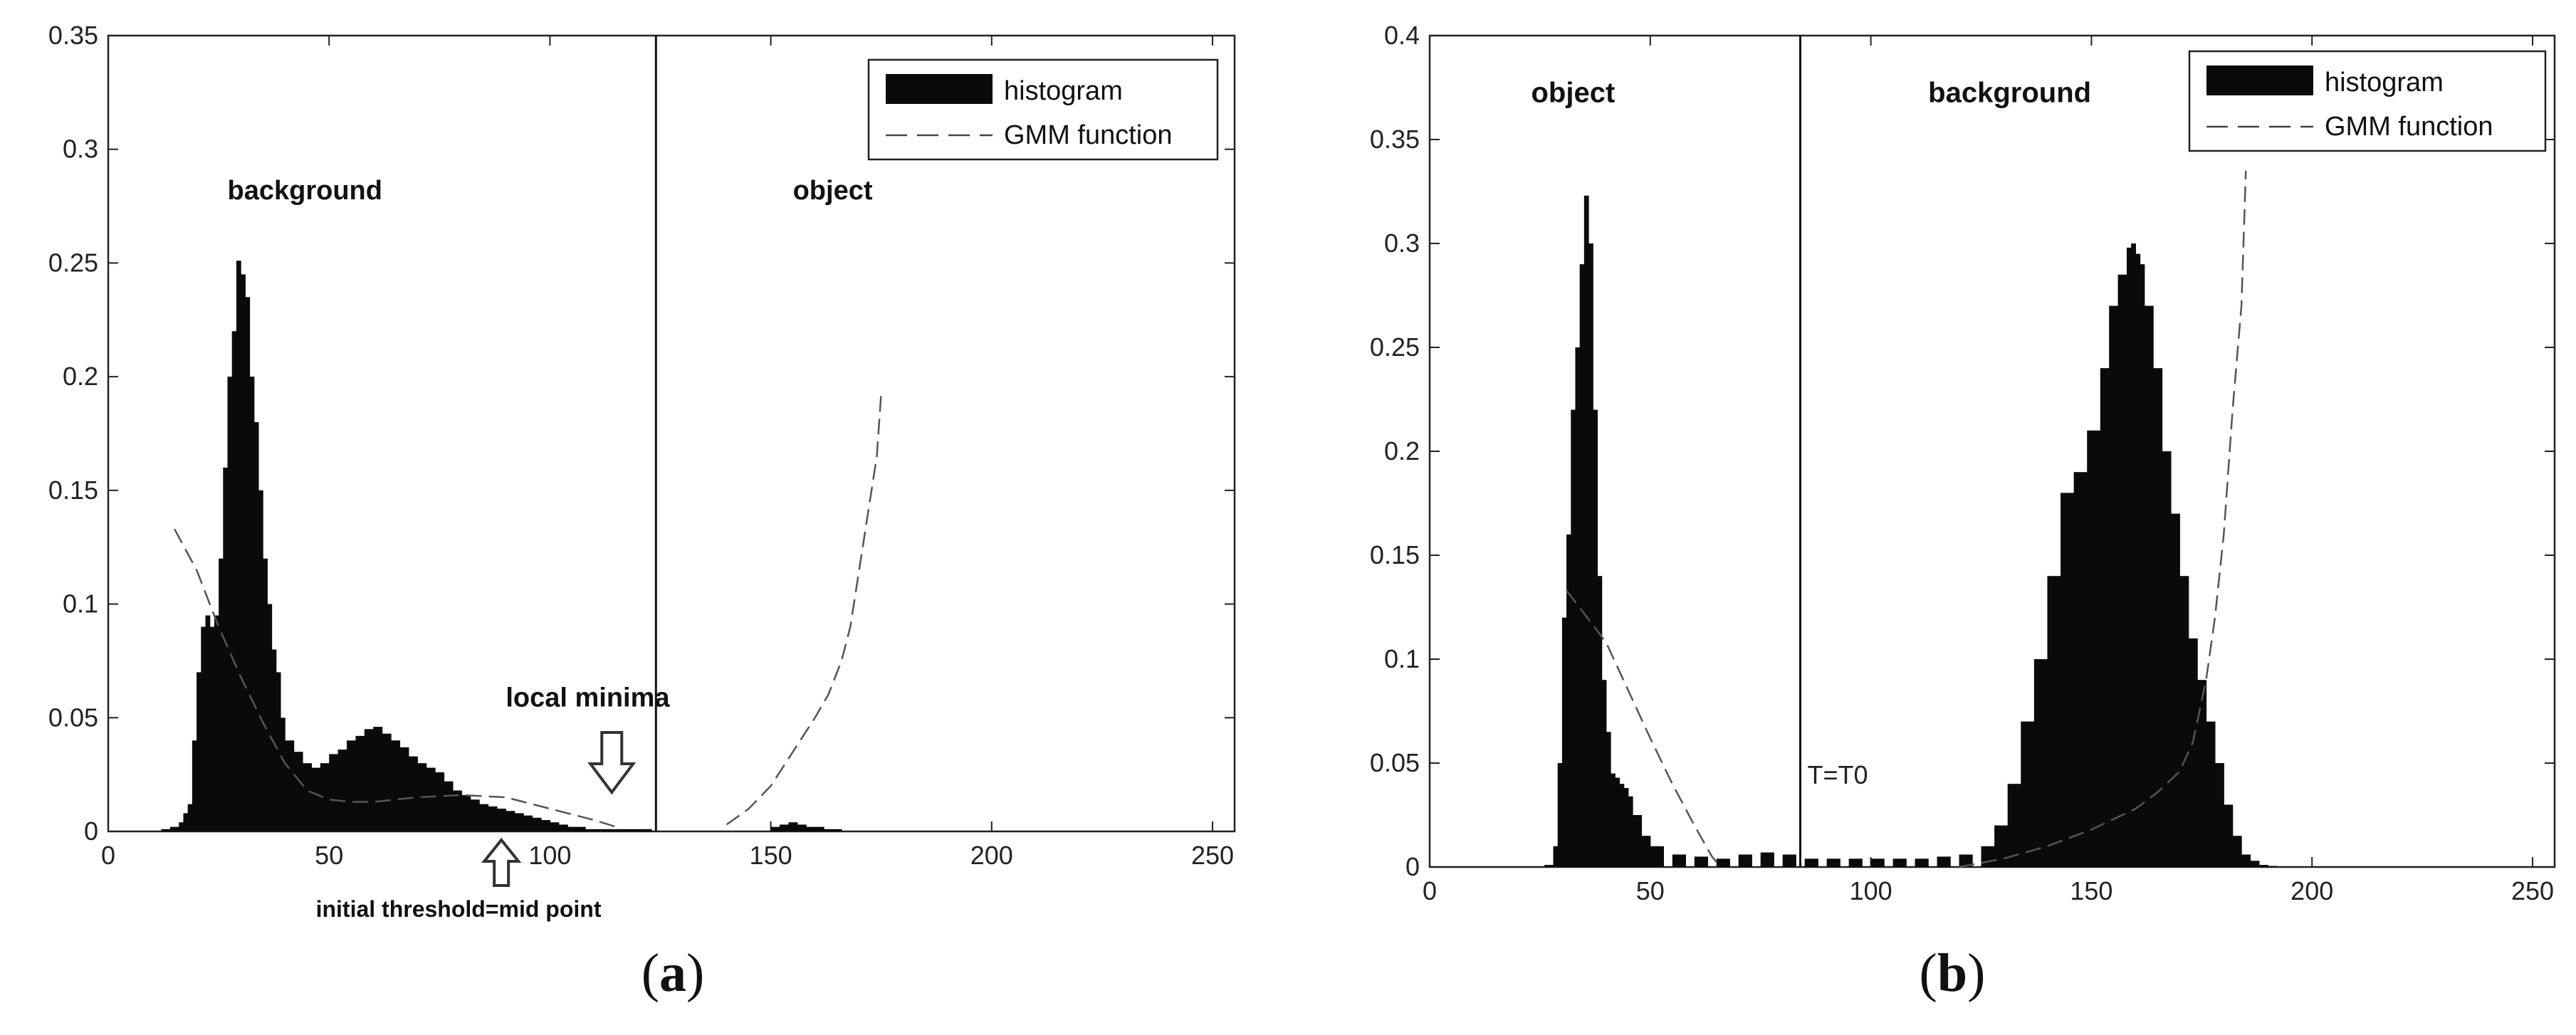 This screenshot has height=1035, width=2576. What do you see at coordinates (1837, 774) in the screenshot?
I see `threshold-label: T=T0` at bounding box center [1837, 774].